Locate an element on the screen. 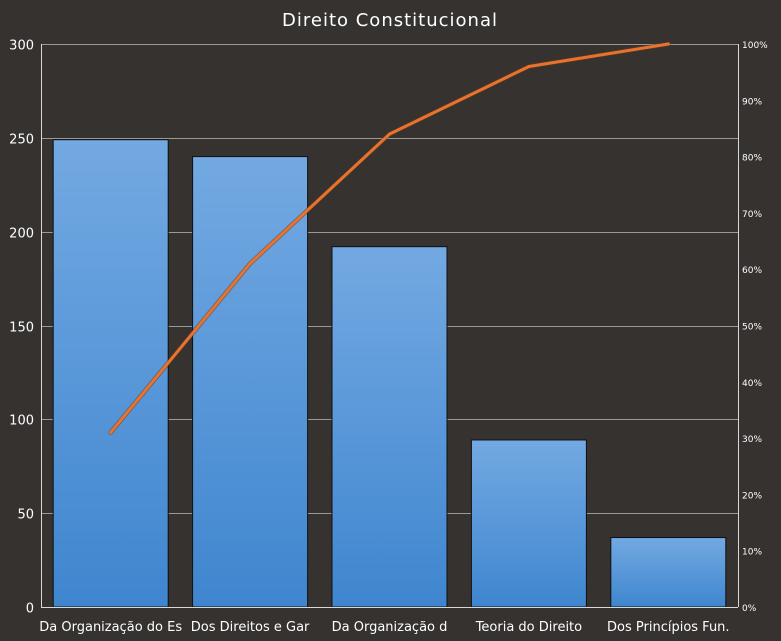  y2-tick-label: 0% is located at coordinates (749, 609).